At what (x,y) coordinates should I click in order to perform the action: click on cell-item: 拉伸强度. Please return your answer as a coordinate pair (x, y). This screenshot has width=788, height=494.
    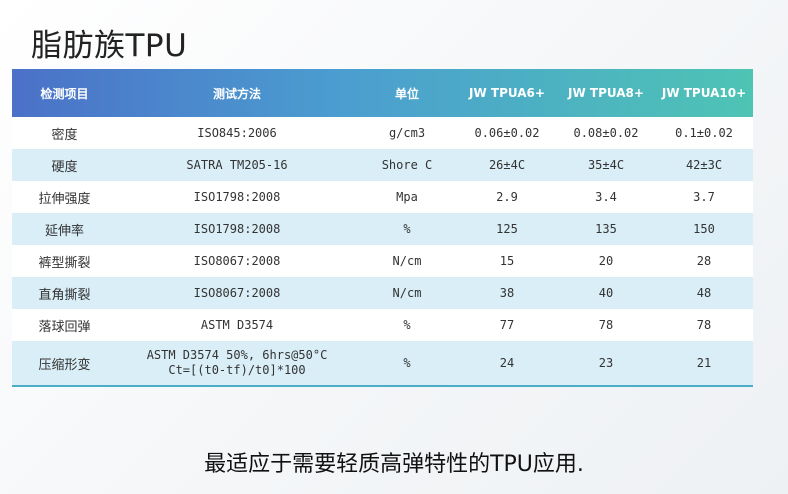
    Looking at the image, I should click on (64, 197).